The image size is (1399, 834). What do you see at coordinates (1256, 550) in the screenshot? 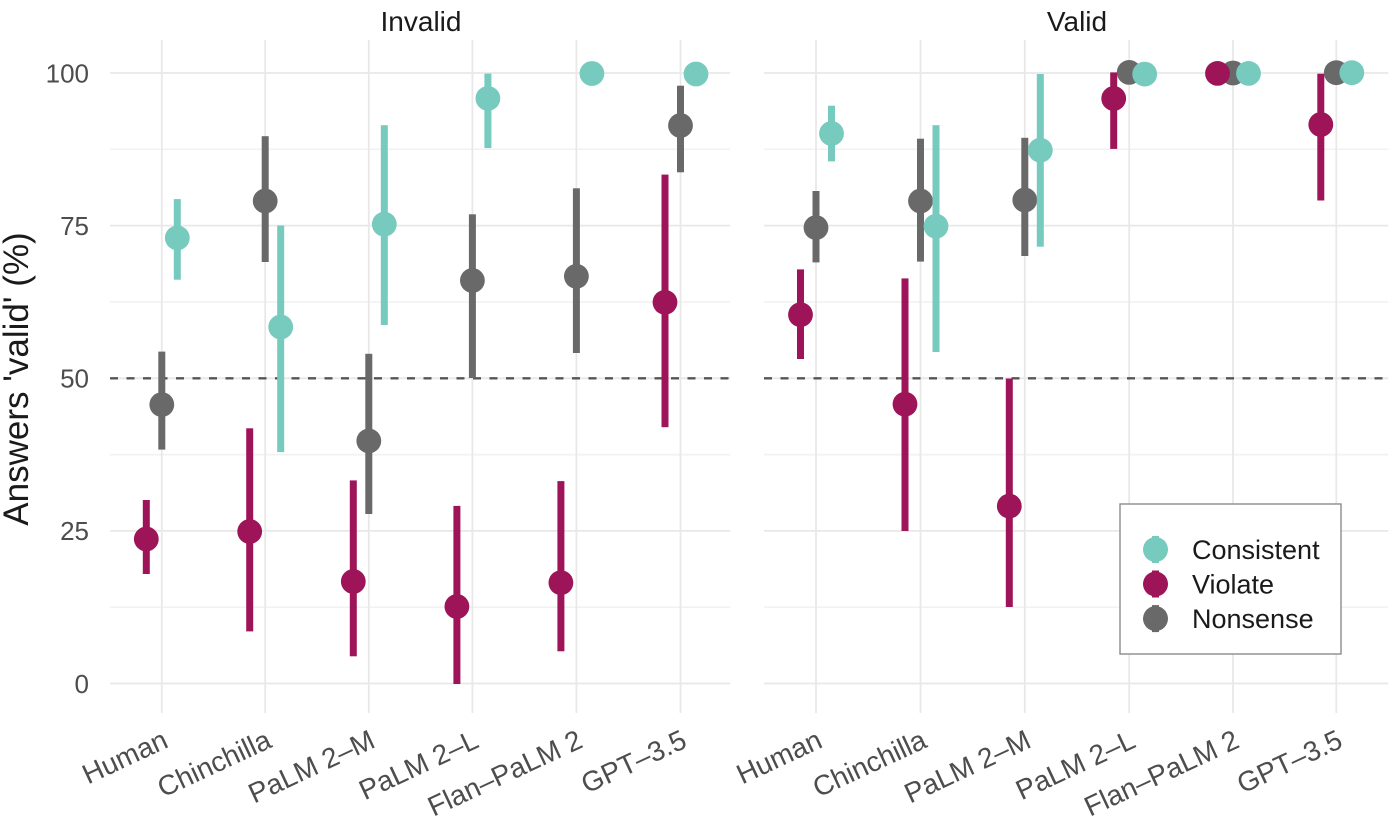
I see `svg-text: Consistent` at bounding box center [1256, 550].